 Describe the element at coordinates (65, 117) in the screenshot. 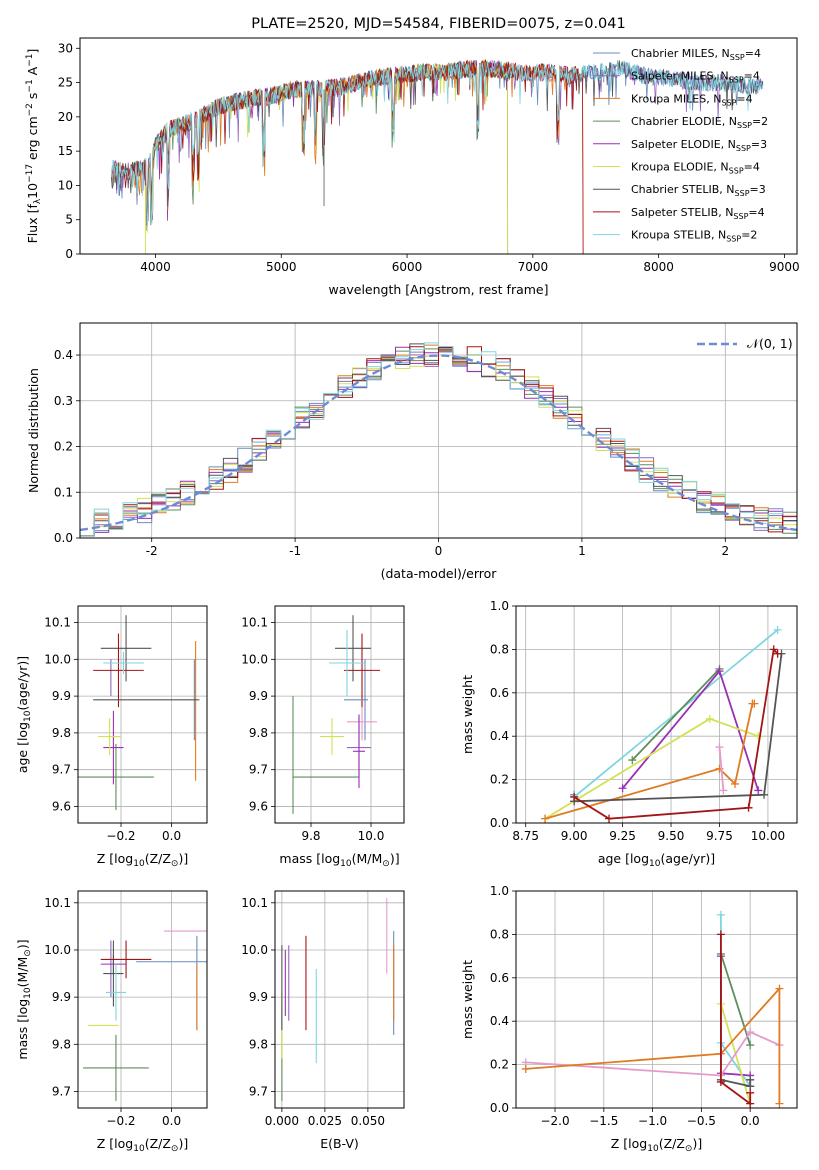

I see `y-tick-label: 20` at that location.